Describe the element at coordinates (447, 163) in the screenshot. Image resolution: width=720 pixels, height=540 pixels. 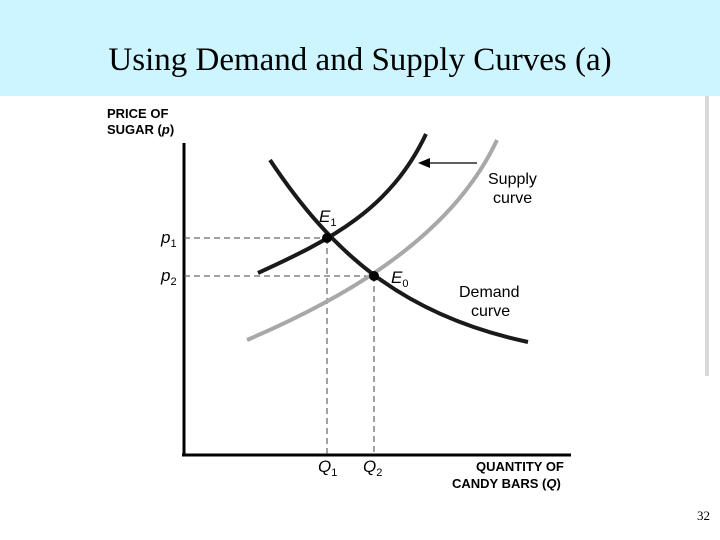
I see `shift-arrow` at that location.